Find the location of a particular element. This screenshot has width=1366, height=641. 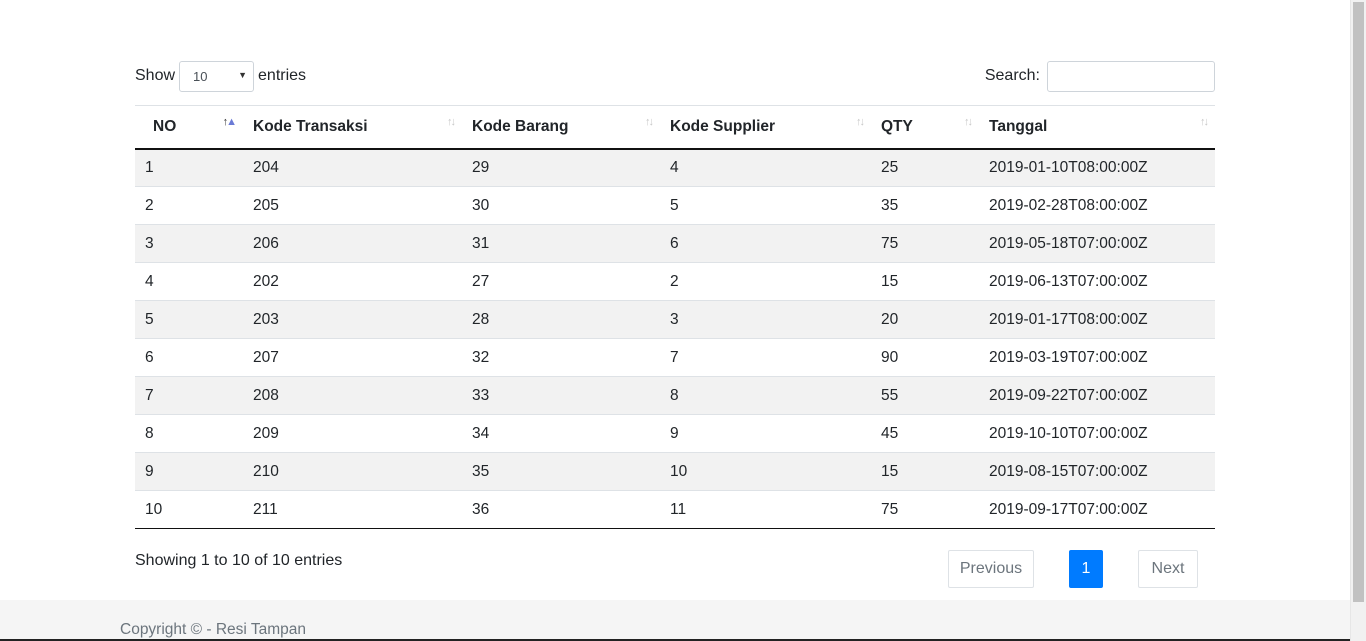

cell-kode-barang: 27 is located at coordinates (561, 281).